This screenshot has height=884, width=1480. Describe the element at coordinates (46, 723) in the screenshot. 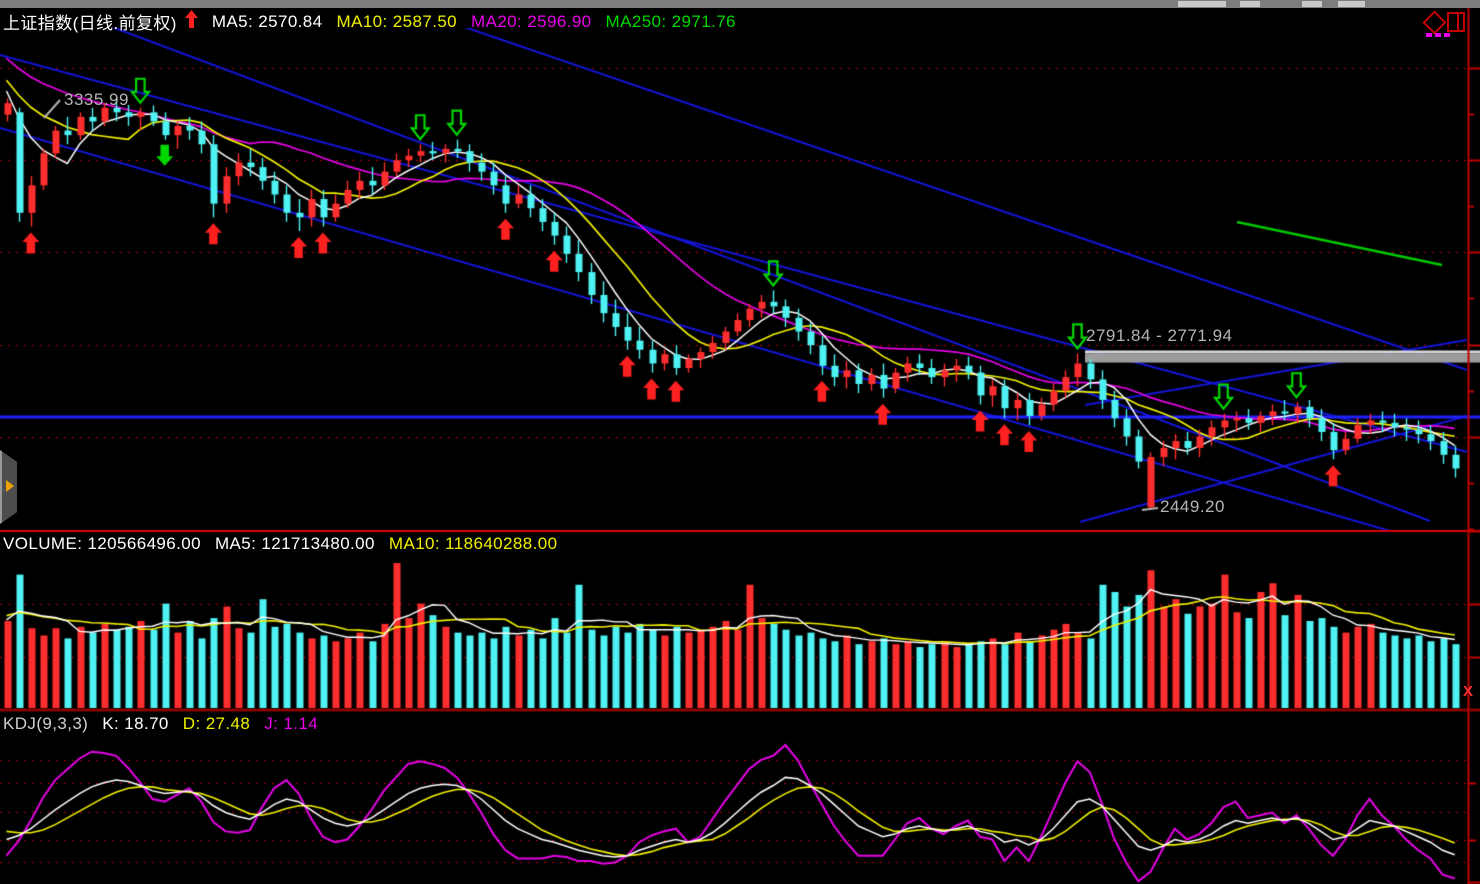

I see `kdj-indicator-label: KDJ(9,3,3)` at that location.